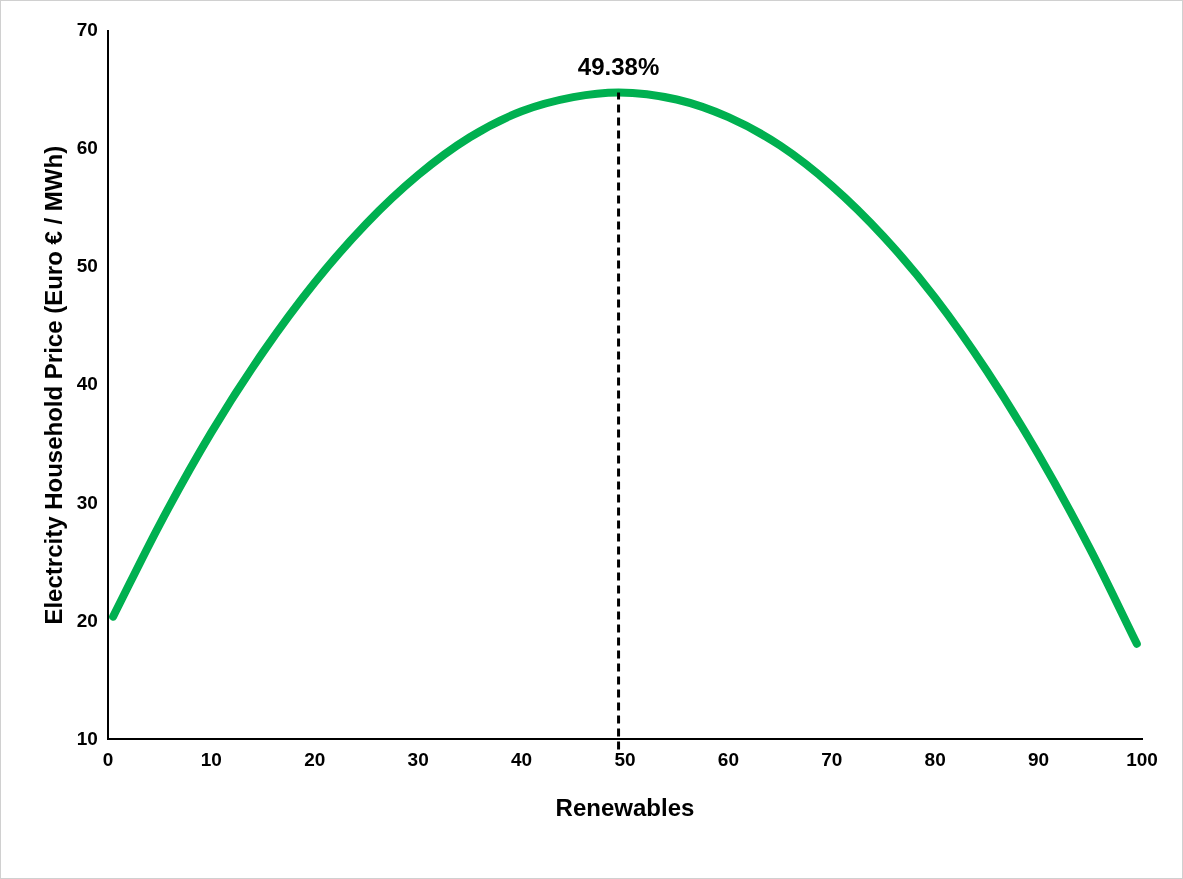 This screenshot has height=879, width=1183. I want to click on x-tick-label: 10, so click(211, 760).